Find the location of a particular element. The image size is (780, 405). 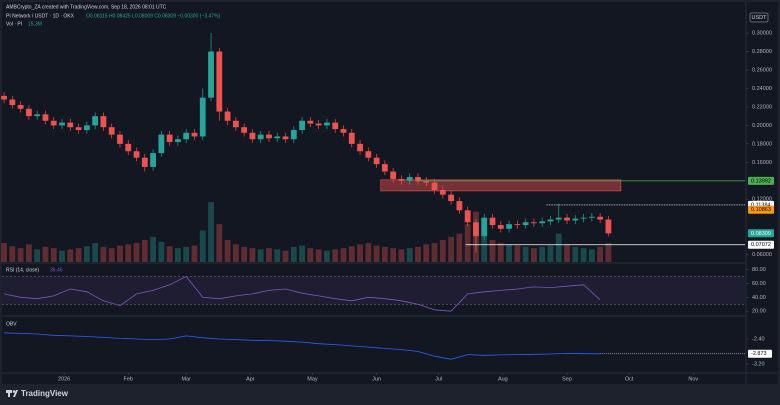

currency-box is located at coordinates (759, 17).